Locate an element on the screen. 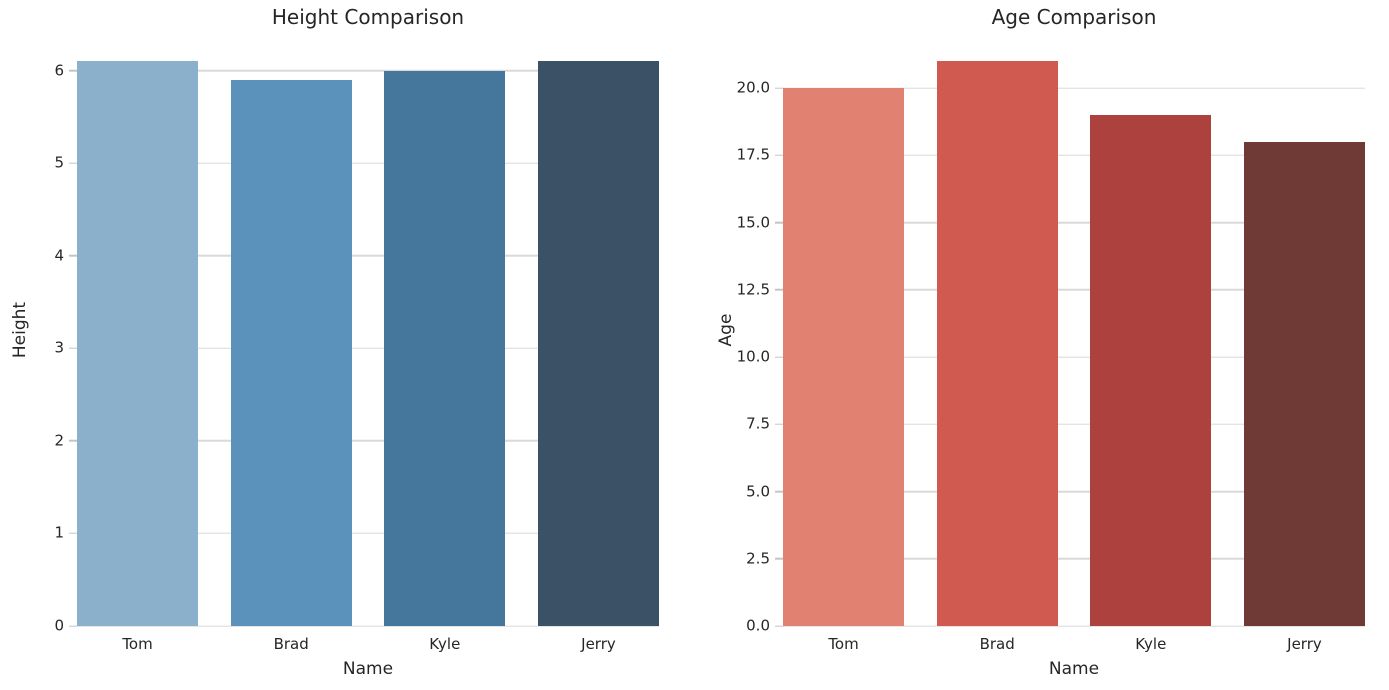 This screenshot has height=690, width=1389. y-tick-label: 17.5 is located at coordinates (753, 154).